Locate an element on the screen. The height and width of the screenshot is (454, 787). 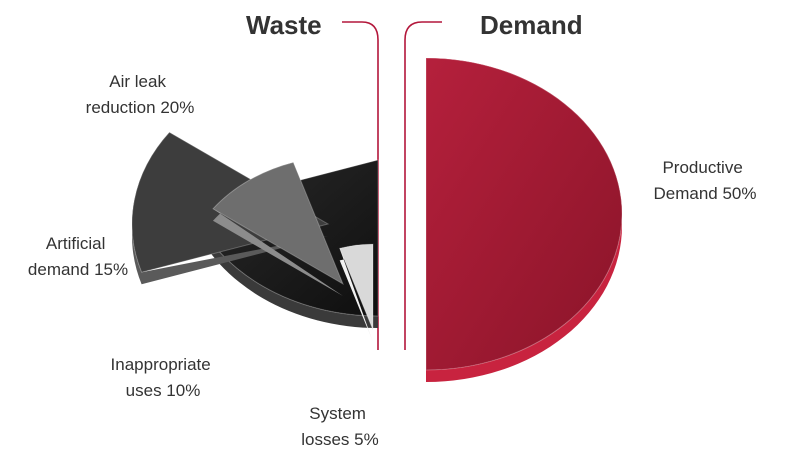
demand-heading: Demand is located at coordinates (531, 25).